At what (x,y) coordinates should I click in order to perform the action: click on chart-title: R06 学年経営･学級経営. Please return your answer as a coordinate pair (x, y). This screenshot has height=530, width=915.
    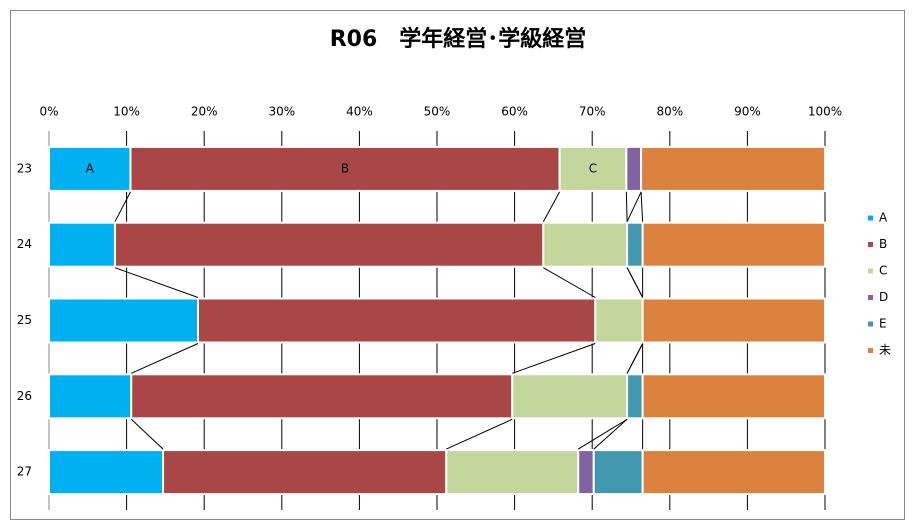
    Looking at the image, I should click on (458, 39).